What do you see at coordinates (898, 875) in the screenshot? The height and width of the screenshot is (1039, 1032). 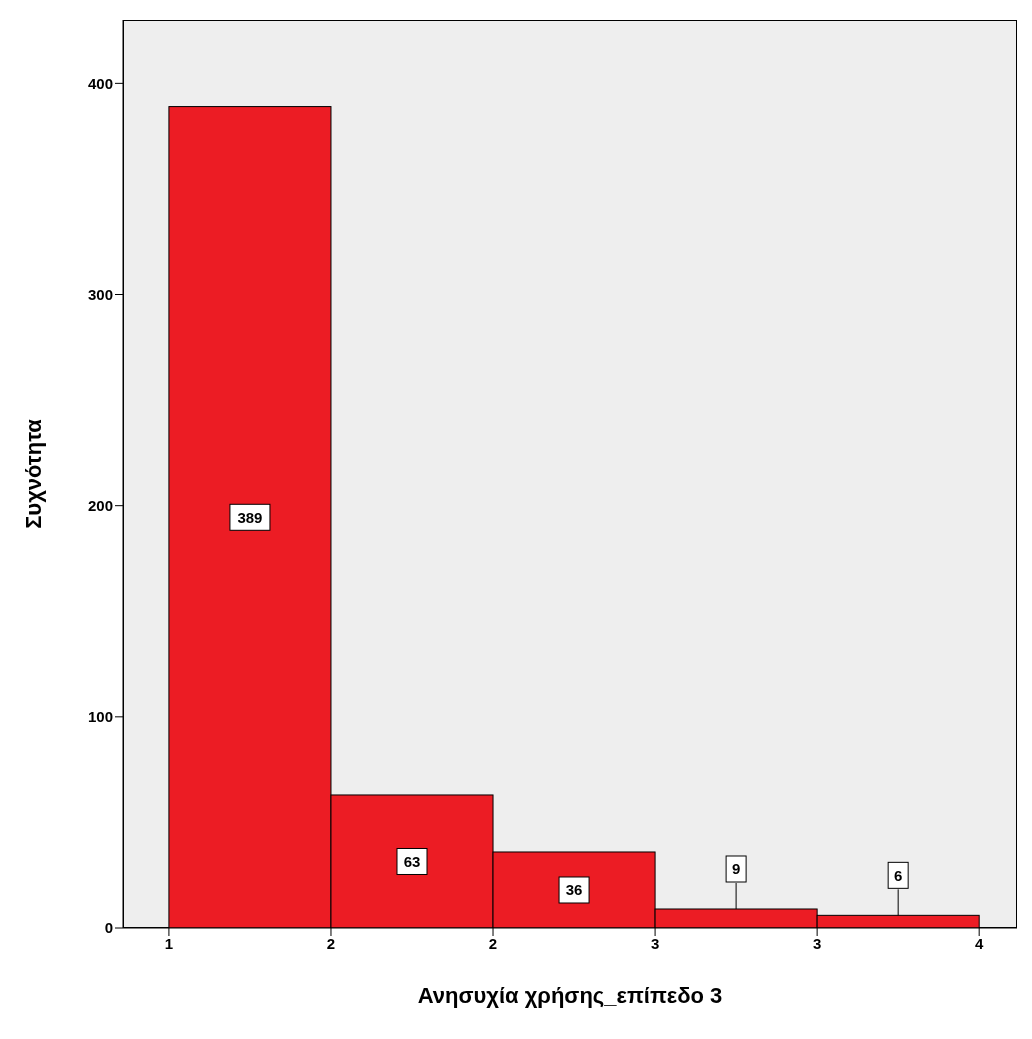 I see `data-label: 6` at bounding box center [898, 875].